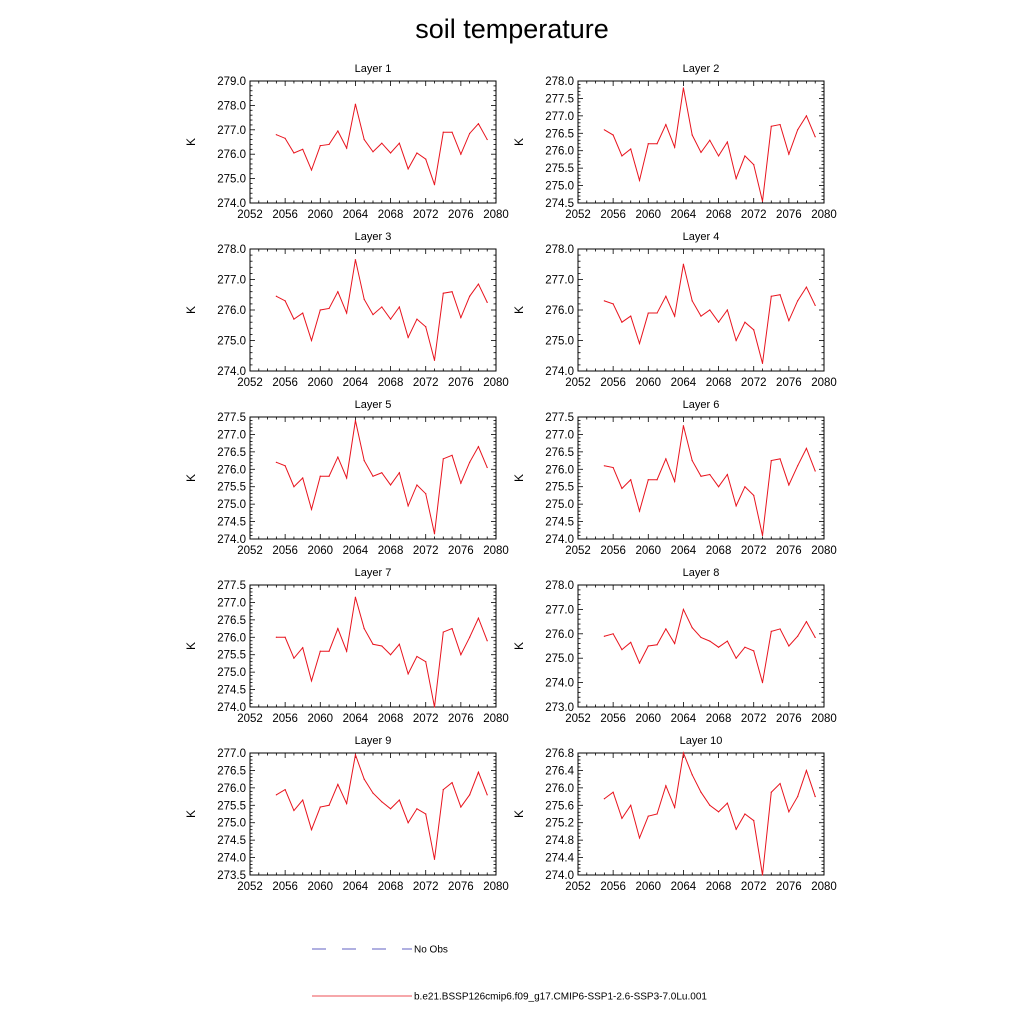 This screenshot has height=1024, width=1024. Describe the element at coordinates (559, 754) in the screenshot. I see `y-tick-label: 276.8` at that location.